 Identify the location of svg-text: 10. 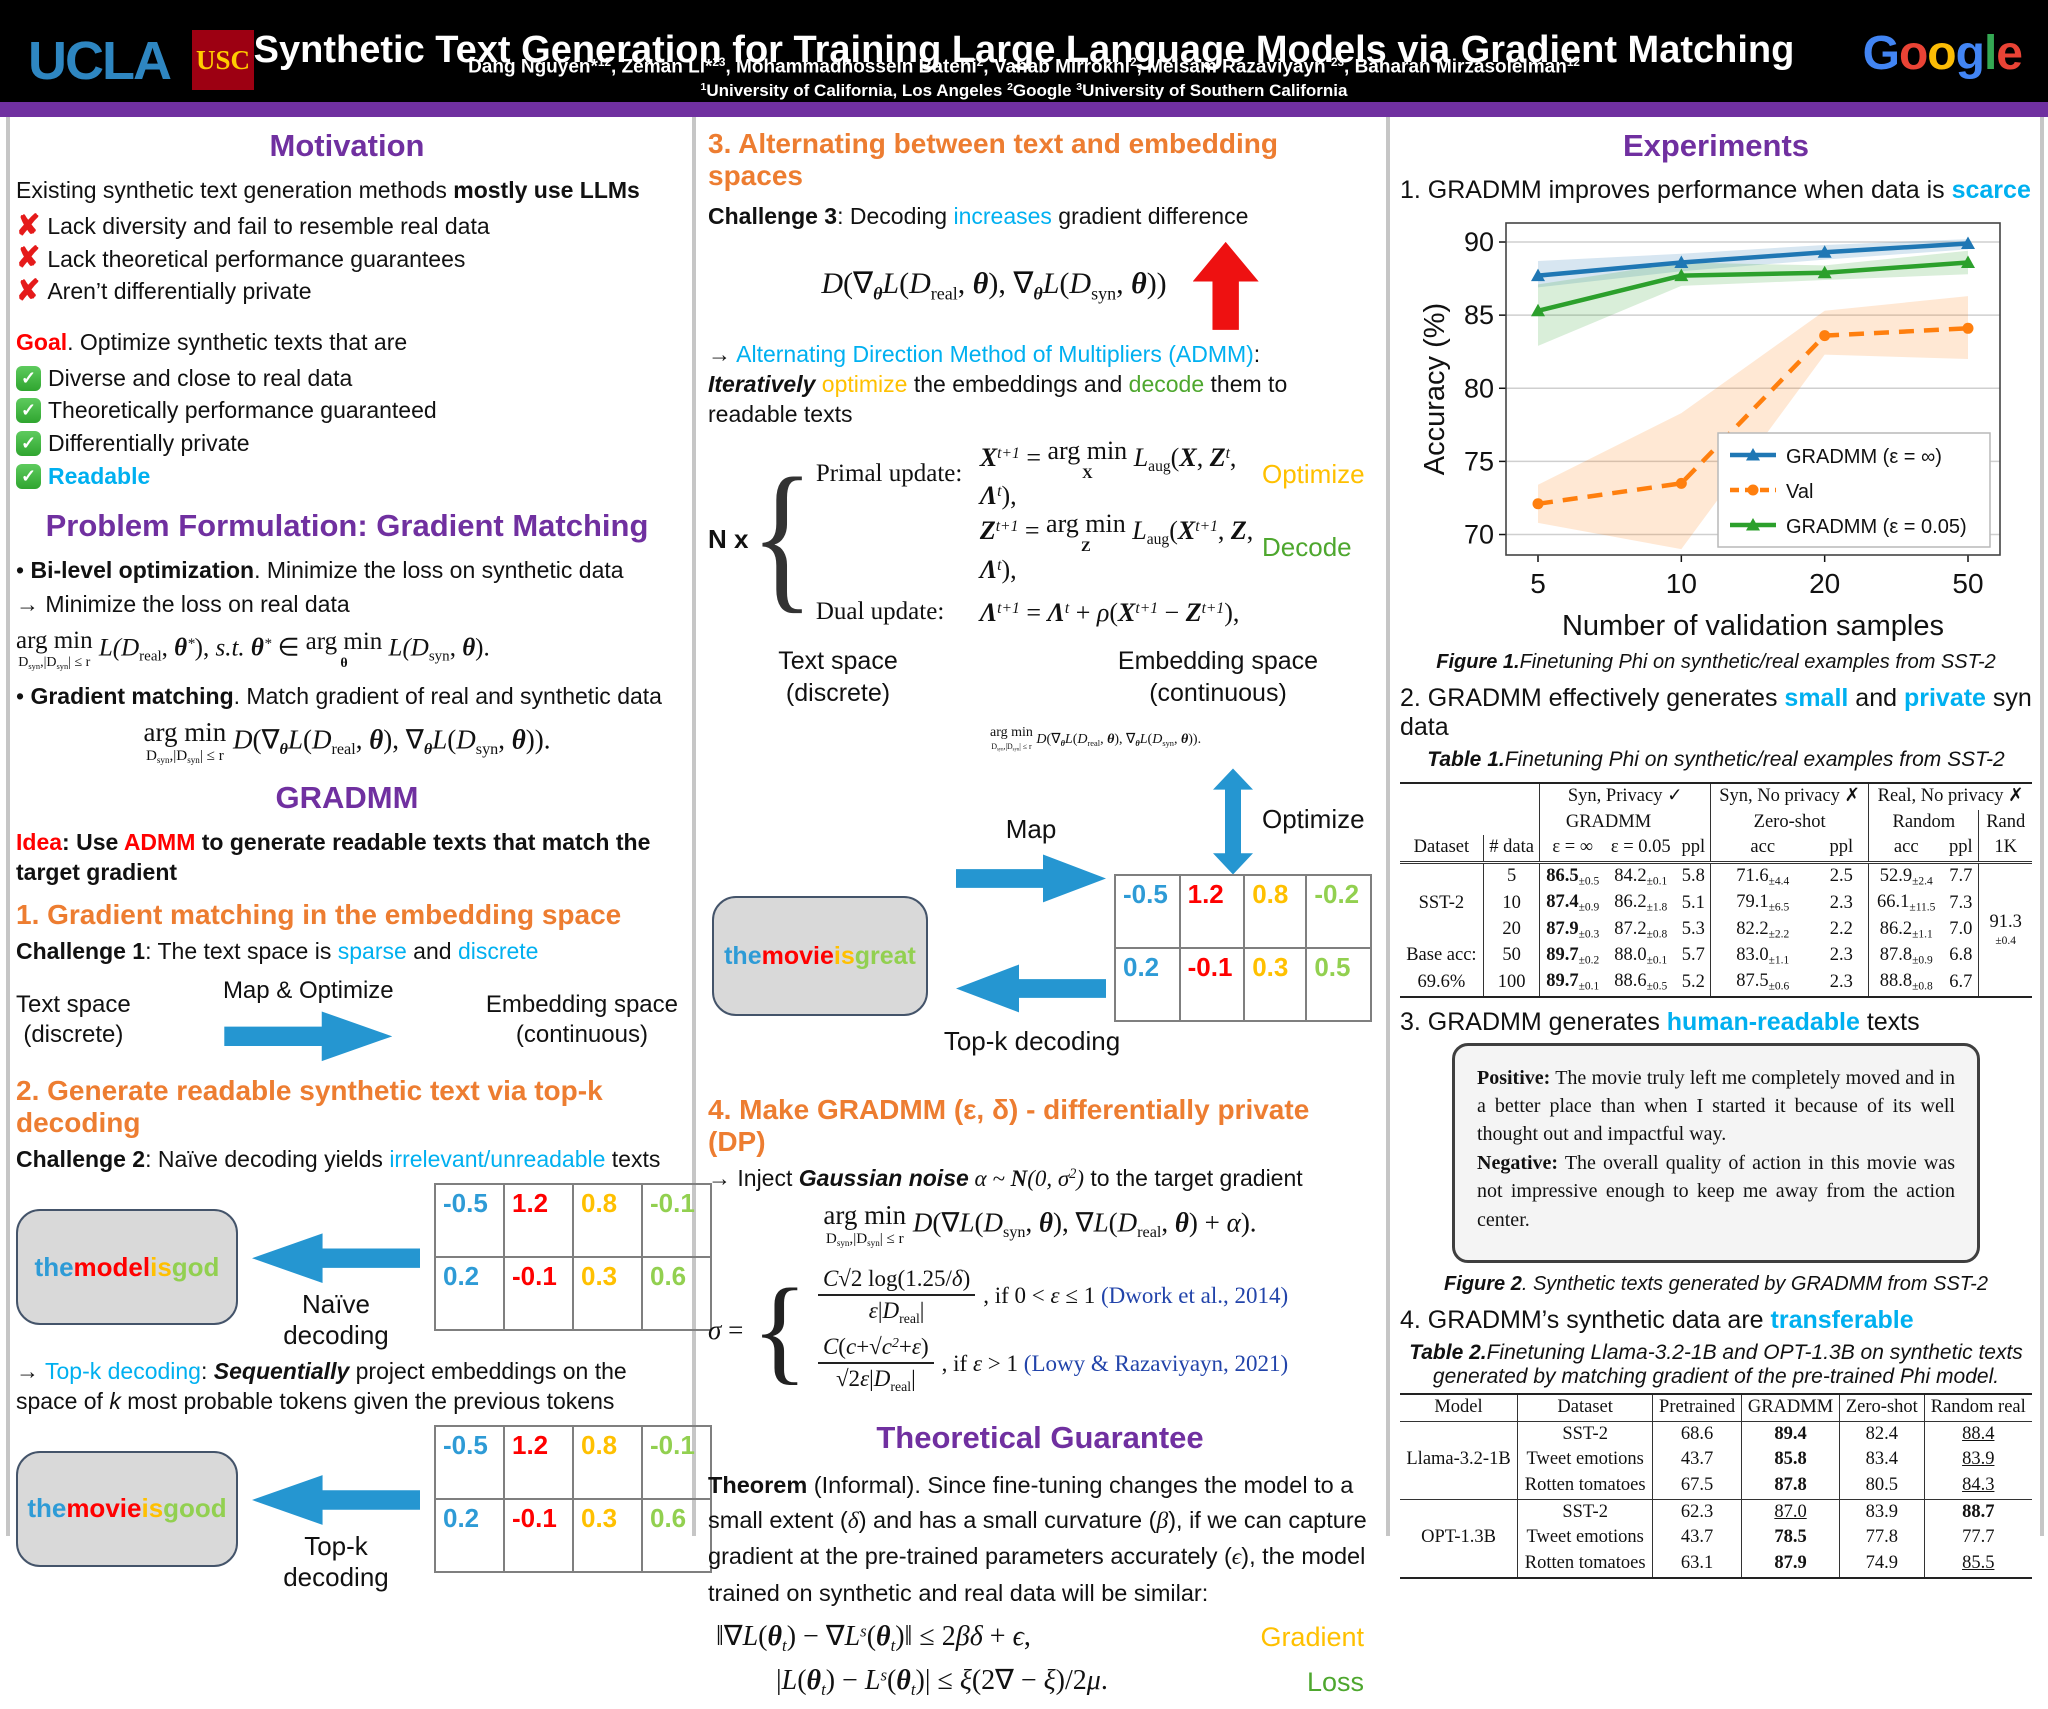
(1681, 583).